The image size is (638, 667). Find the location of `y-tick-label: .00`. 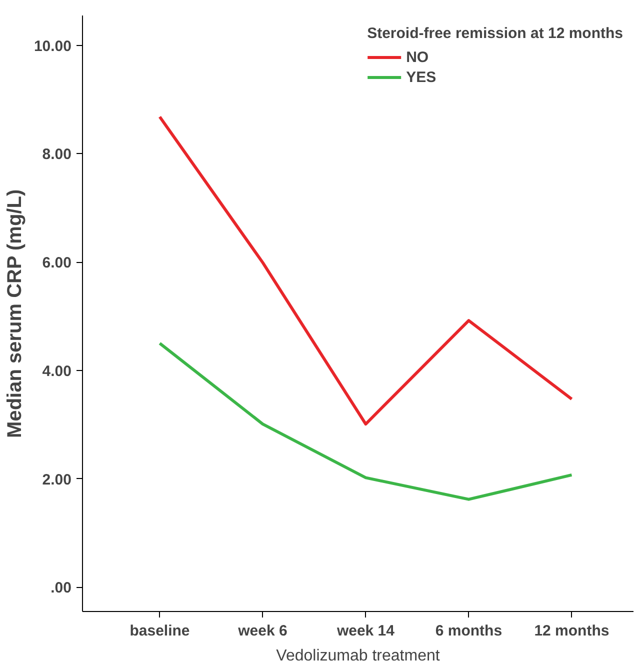

y-tick-label: .00 is located at coordinates (61, 588).